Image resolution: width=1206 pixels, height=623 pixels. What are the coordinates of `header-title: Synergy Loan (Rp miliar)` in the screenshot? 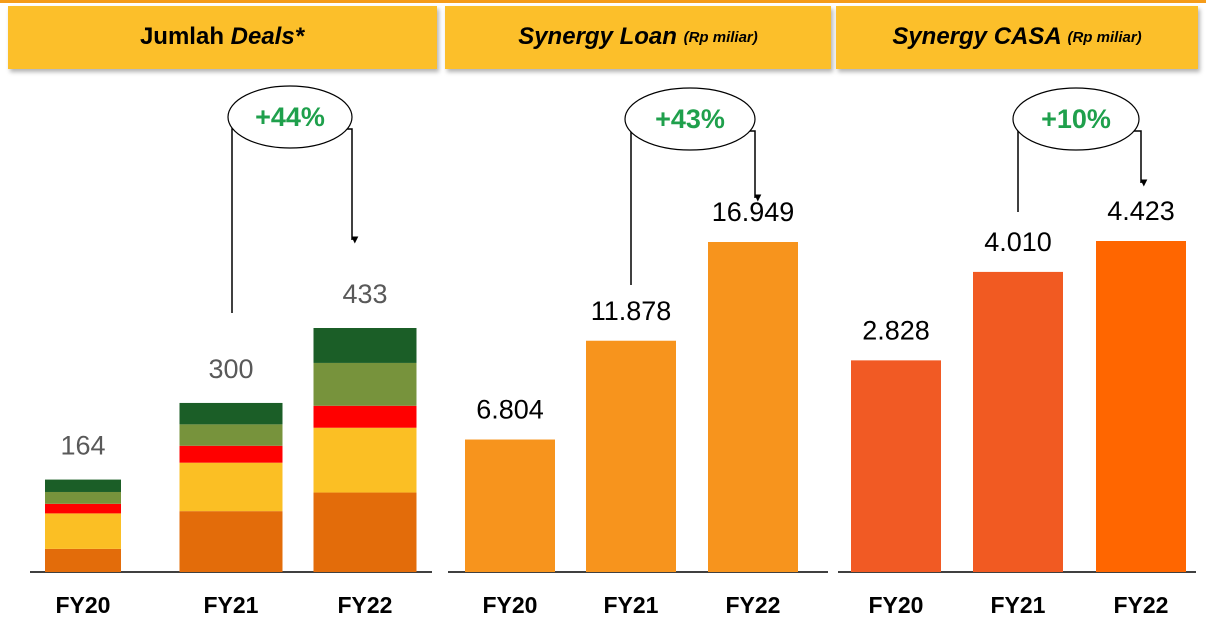 It's located at (638, 36).